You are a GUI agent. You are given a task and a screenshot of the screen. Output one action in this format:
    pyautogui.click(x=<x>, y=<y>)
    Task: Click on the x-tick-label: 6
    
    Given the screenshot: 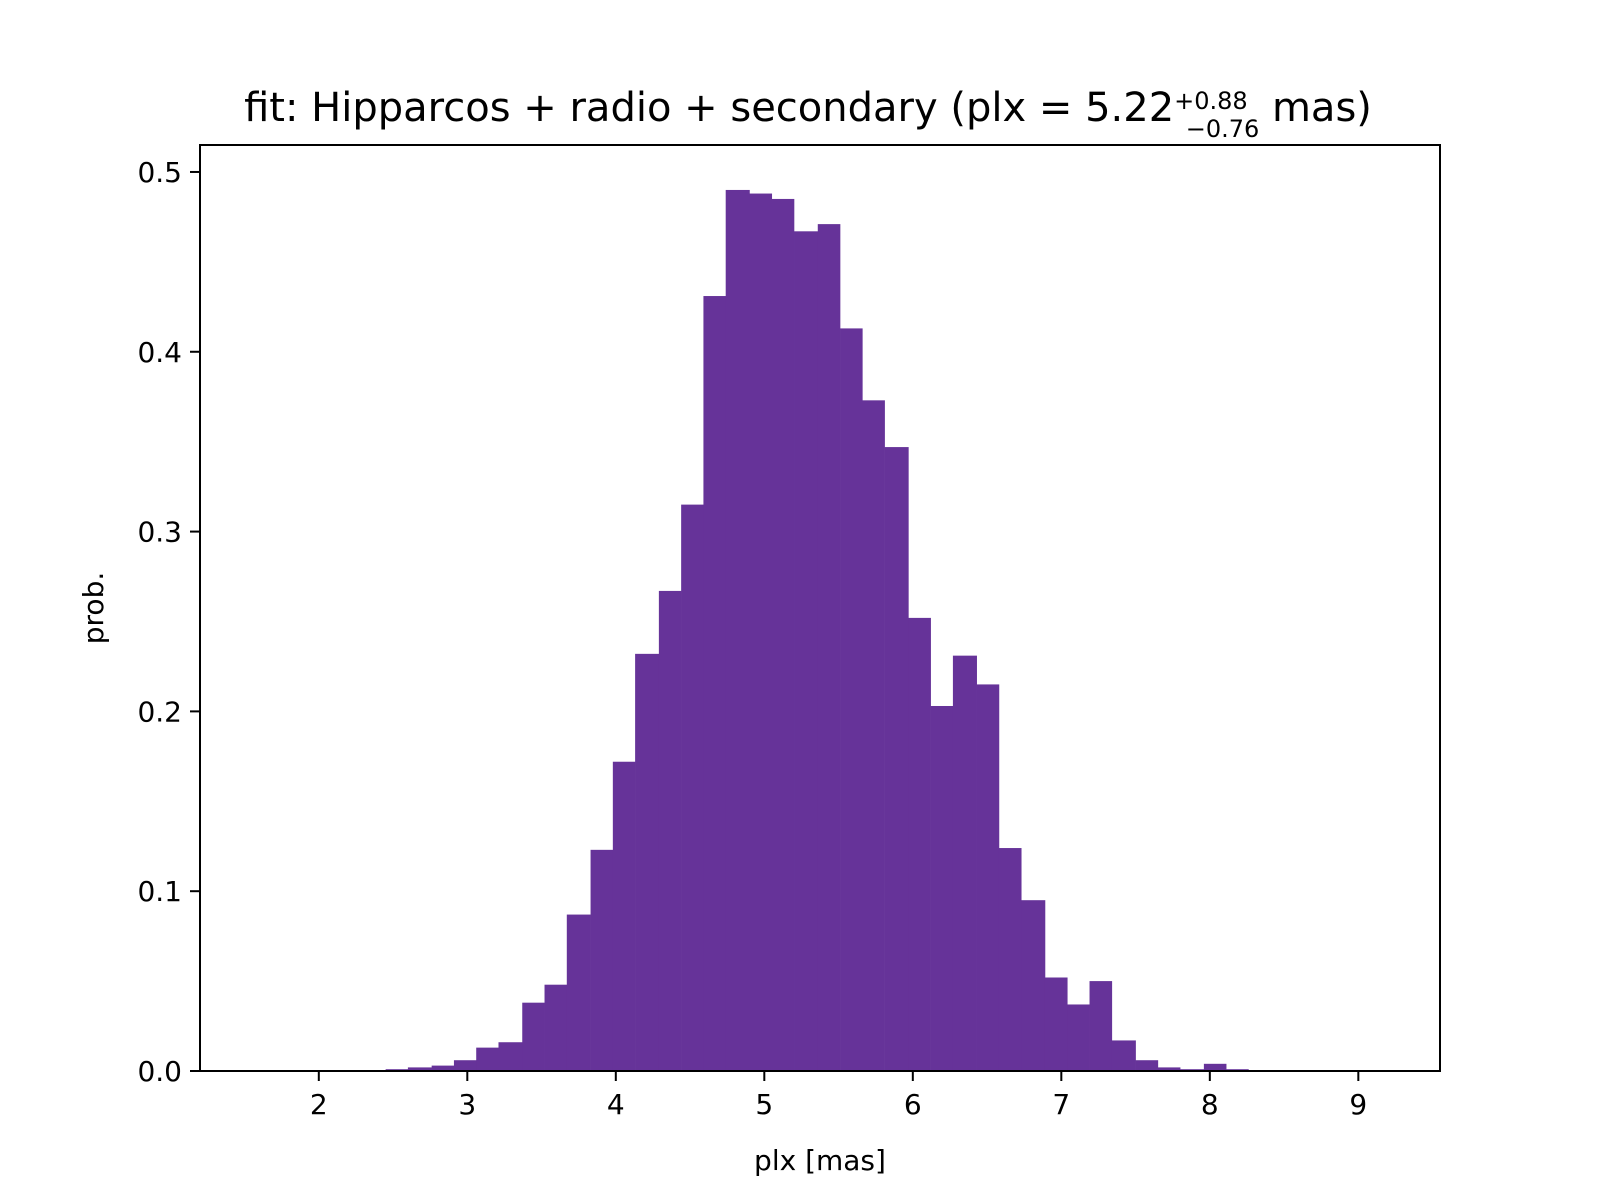 What is the action you would take?
    pyautogui.click(x=913, y=1104)
    